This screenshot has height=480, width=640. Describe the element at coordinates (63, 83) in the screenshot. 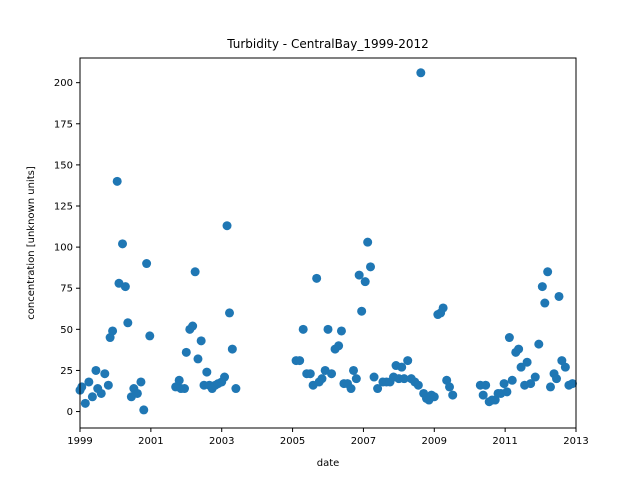

I see `y-tick-label: 200` at that location.